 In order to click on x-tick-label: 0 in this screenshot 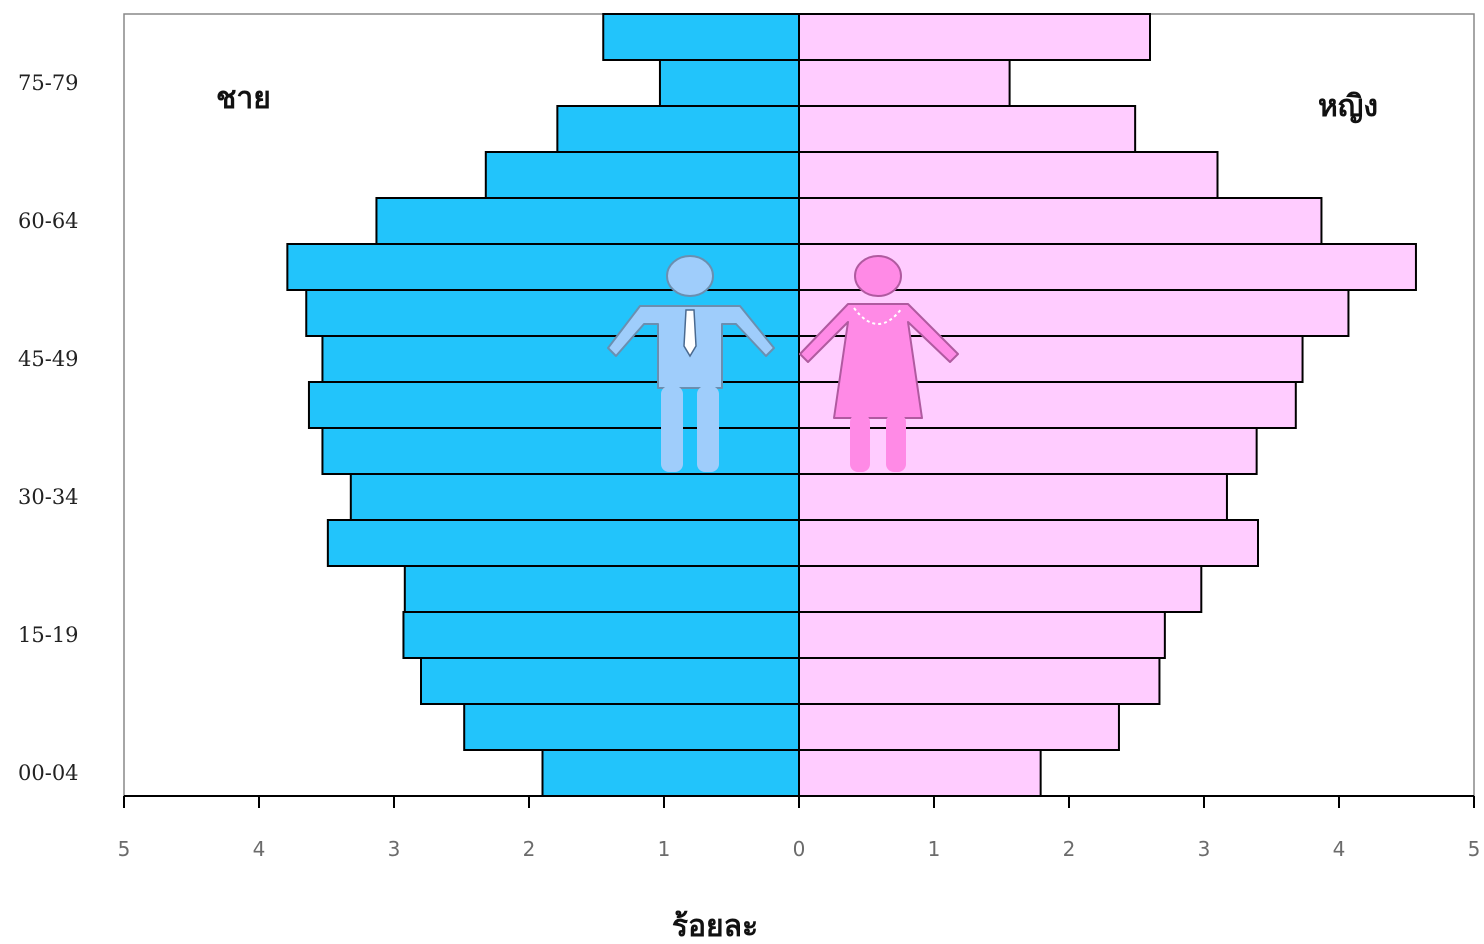, I will do `click(799, 849)`.